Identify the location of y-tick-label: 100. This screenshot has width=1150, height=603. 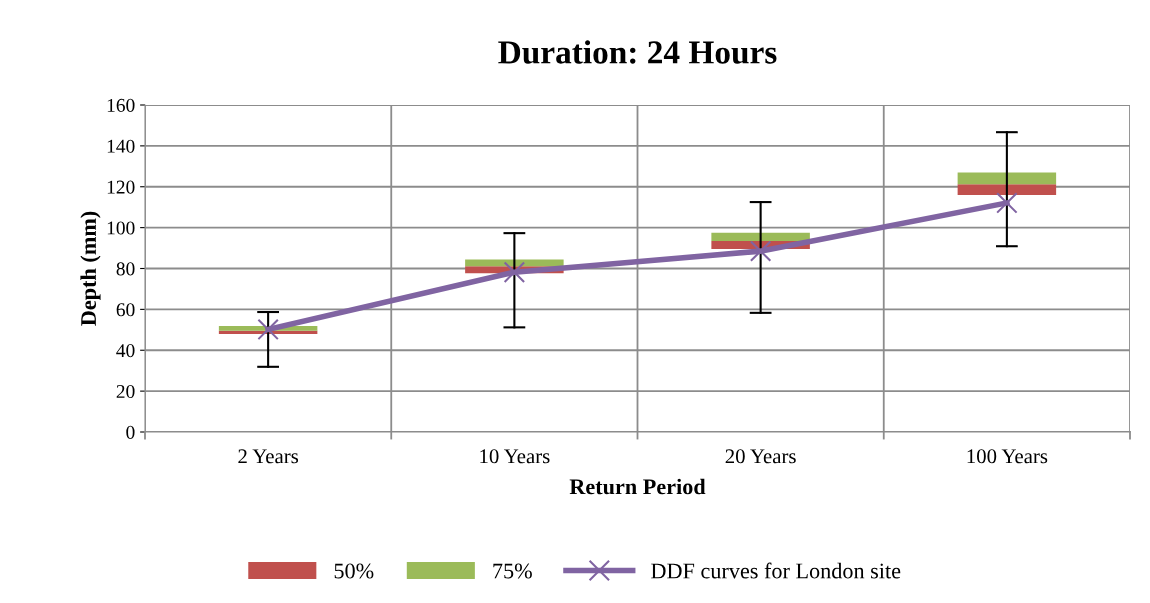
(121, 228).